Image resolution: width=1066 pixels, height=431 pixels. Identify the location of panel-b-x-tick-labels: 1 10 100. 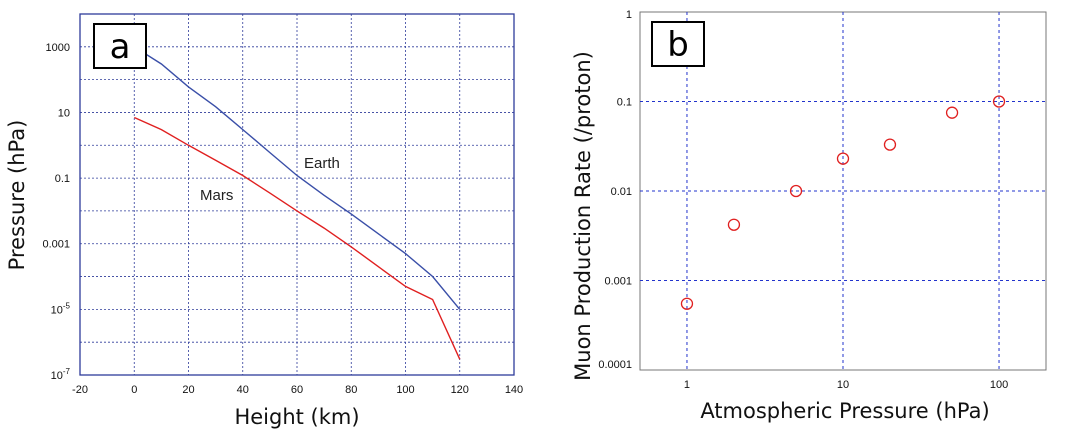
(846, 385).